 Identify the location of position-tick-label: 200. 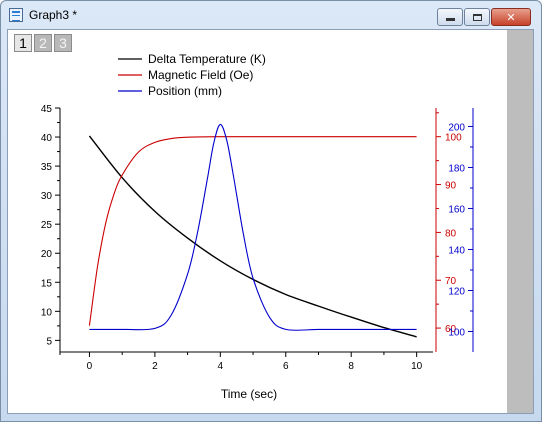
(456, 127).